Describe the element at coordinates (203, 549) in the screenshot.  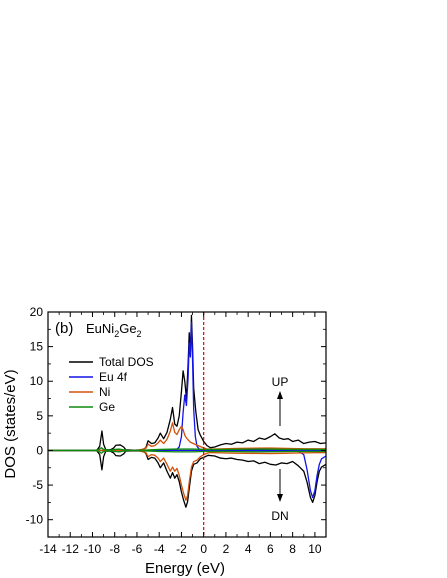
I see `x-tick-label: 0` at that location.